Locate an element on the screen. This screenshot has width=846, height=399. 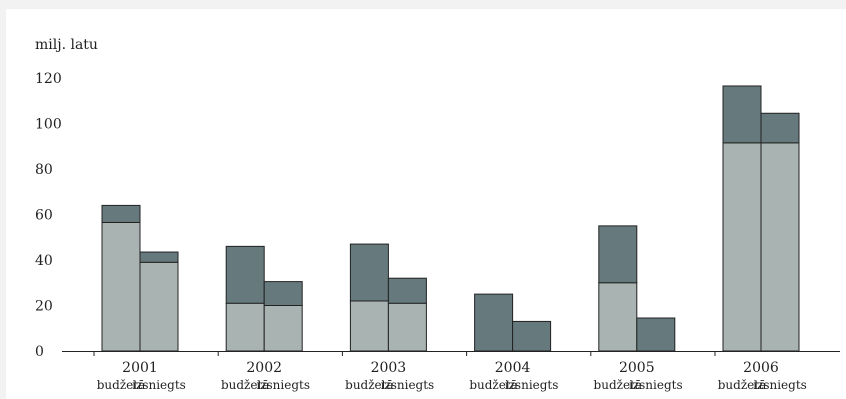
bar-lower-2006-budžetā is located at coordinates (742, 247).